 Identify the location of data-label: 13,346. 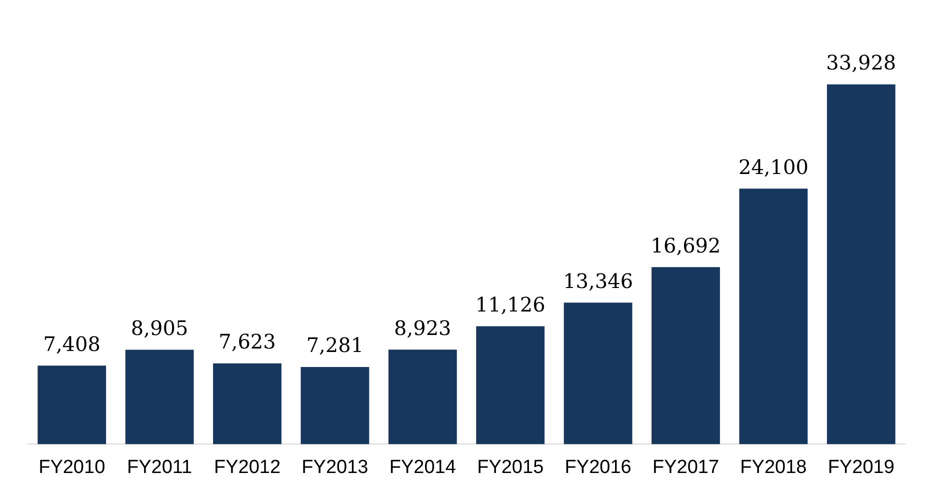
(598, 280).